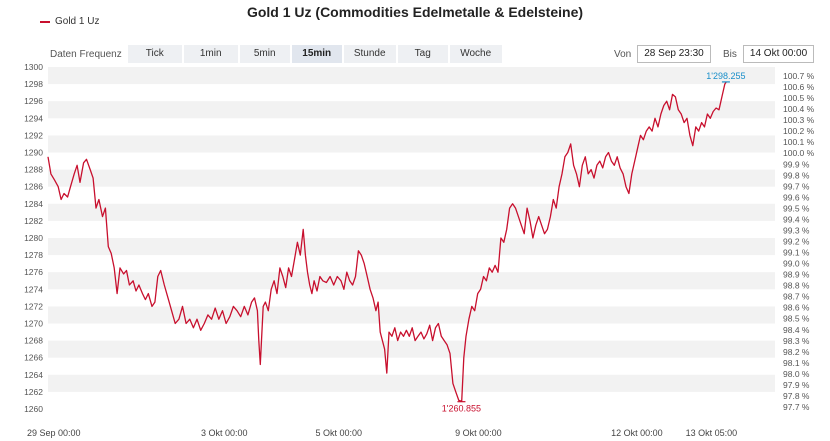 This screenshot has width=830, height=441. I want to click on freq-button-stunde: Stunde, so click(369, 54).